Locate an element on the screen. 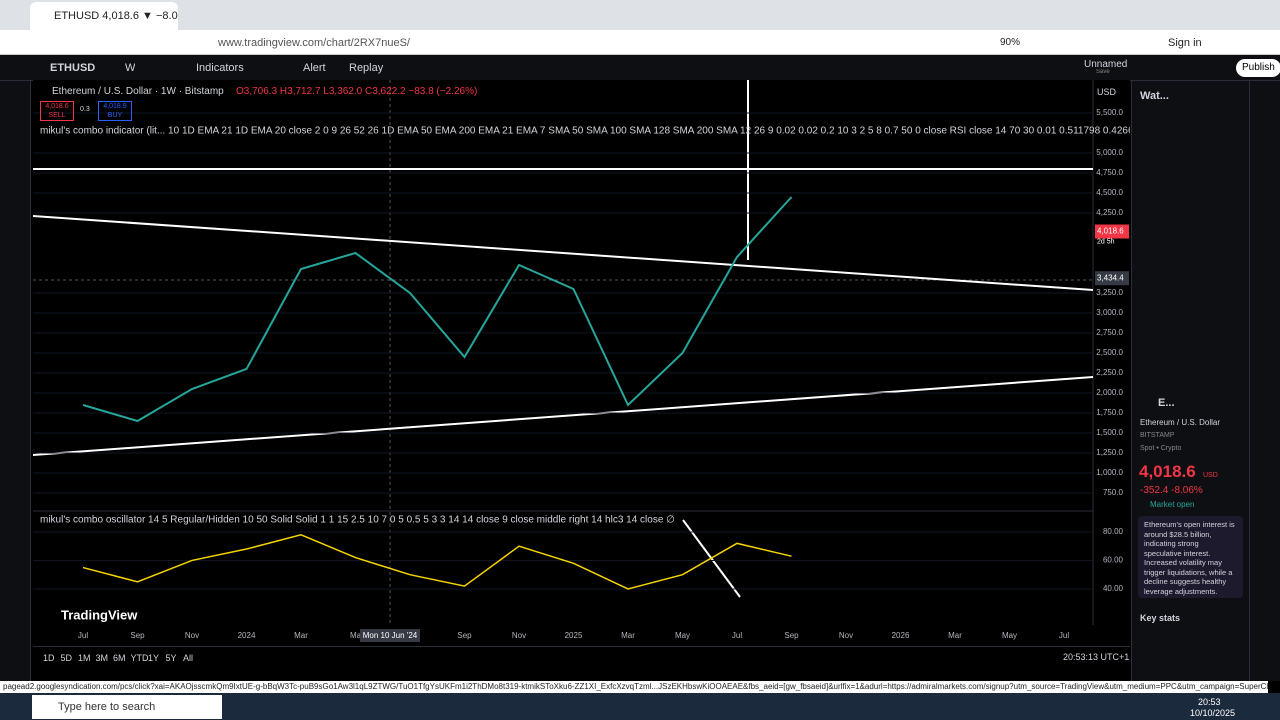  buy-price: 4,018.9 is located at coordinates (115, 106).